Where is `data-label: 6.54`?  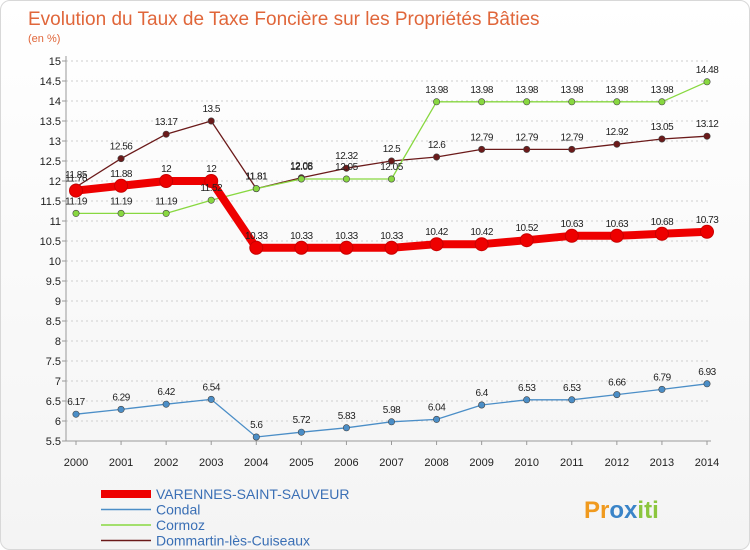
data-label: 6.54 is located at coordinates (211, 387).